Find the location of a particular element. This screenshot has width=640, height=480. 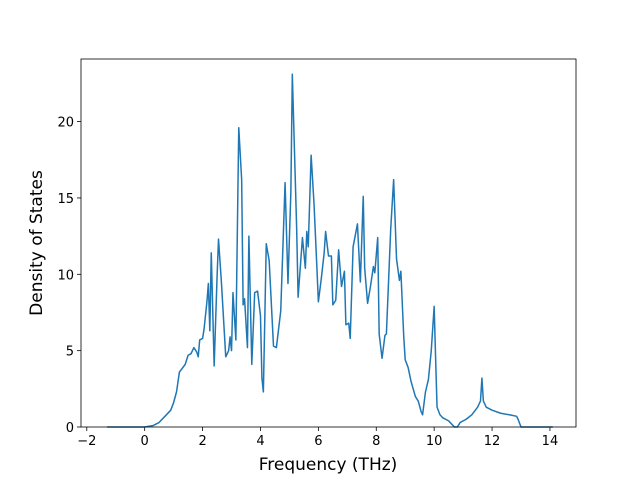

x-tick-label: 14 is located at coordinates (550, 441).